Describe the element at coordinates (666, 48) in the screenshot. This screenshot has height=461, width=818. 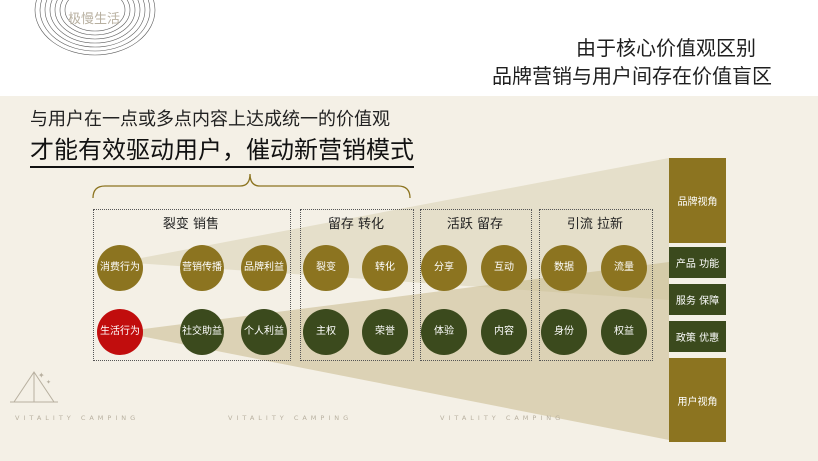
I see `page-title-line1: 由于核心价值观区别` at that location.